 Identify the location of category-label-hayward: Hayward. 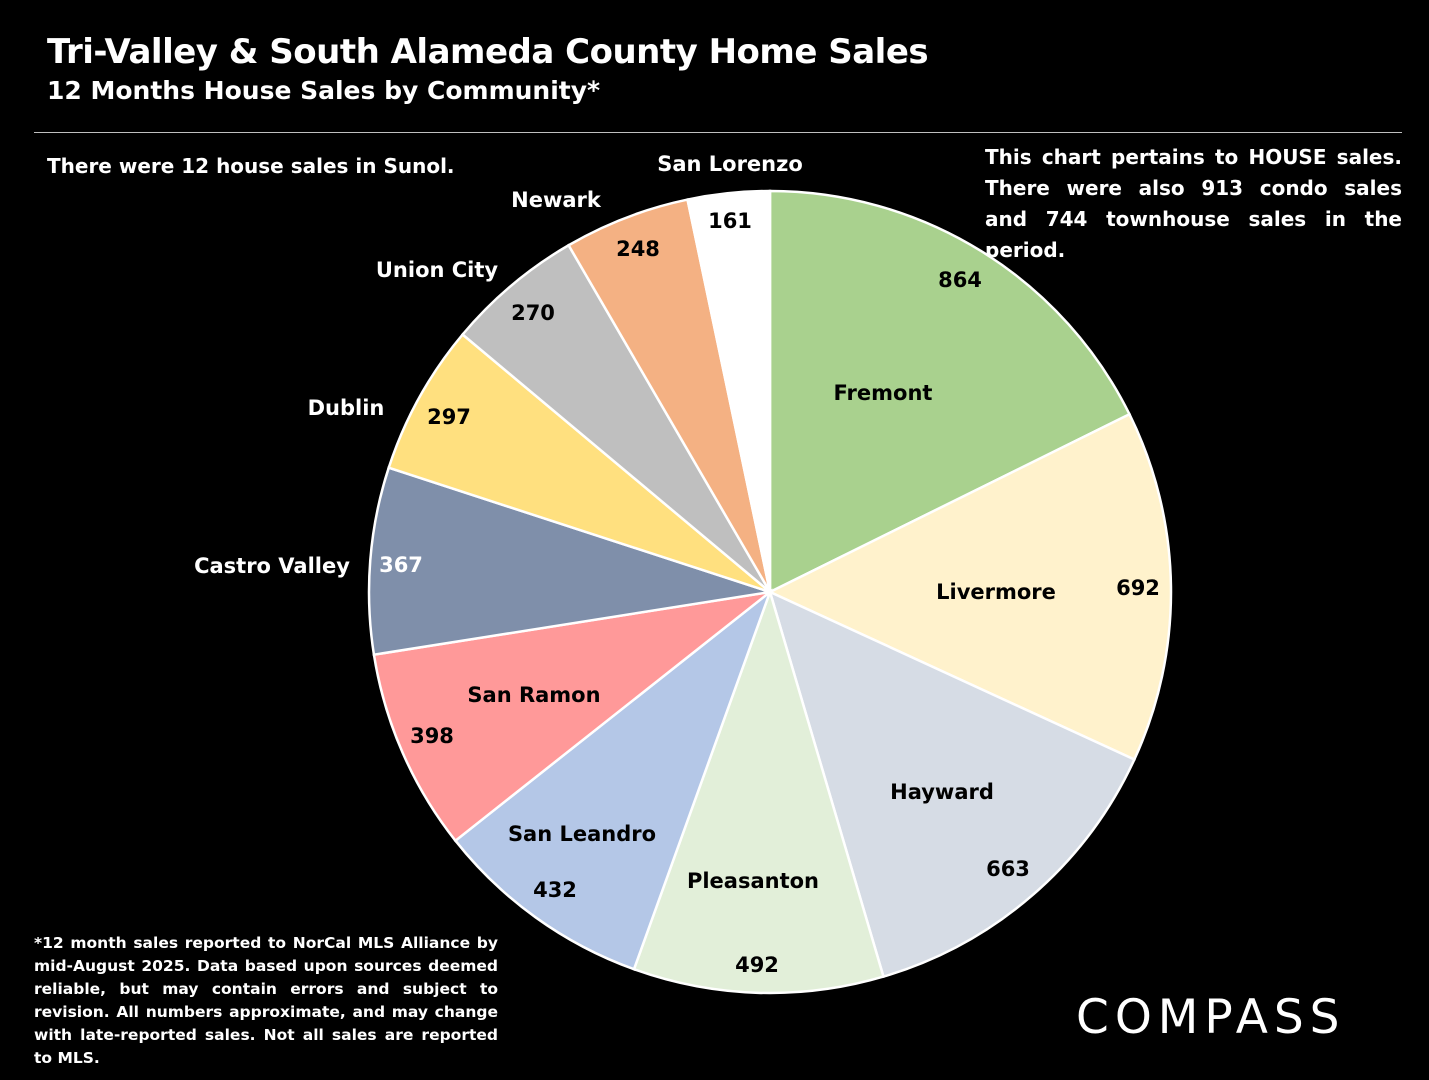
(942, 792).